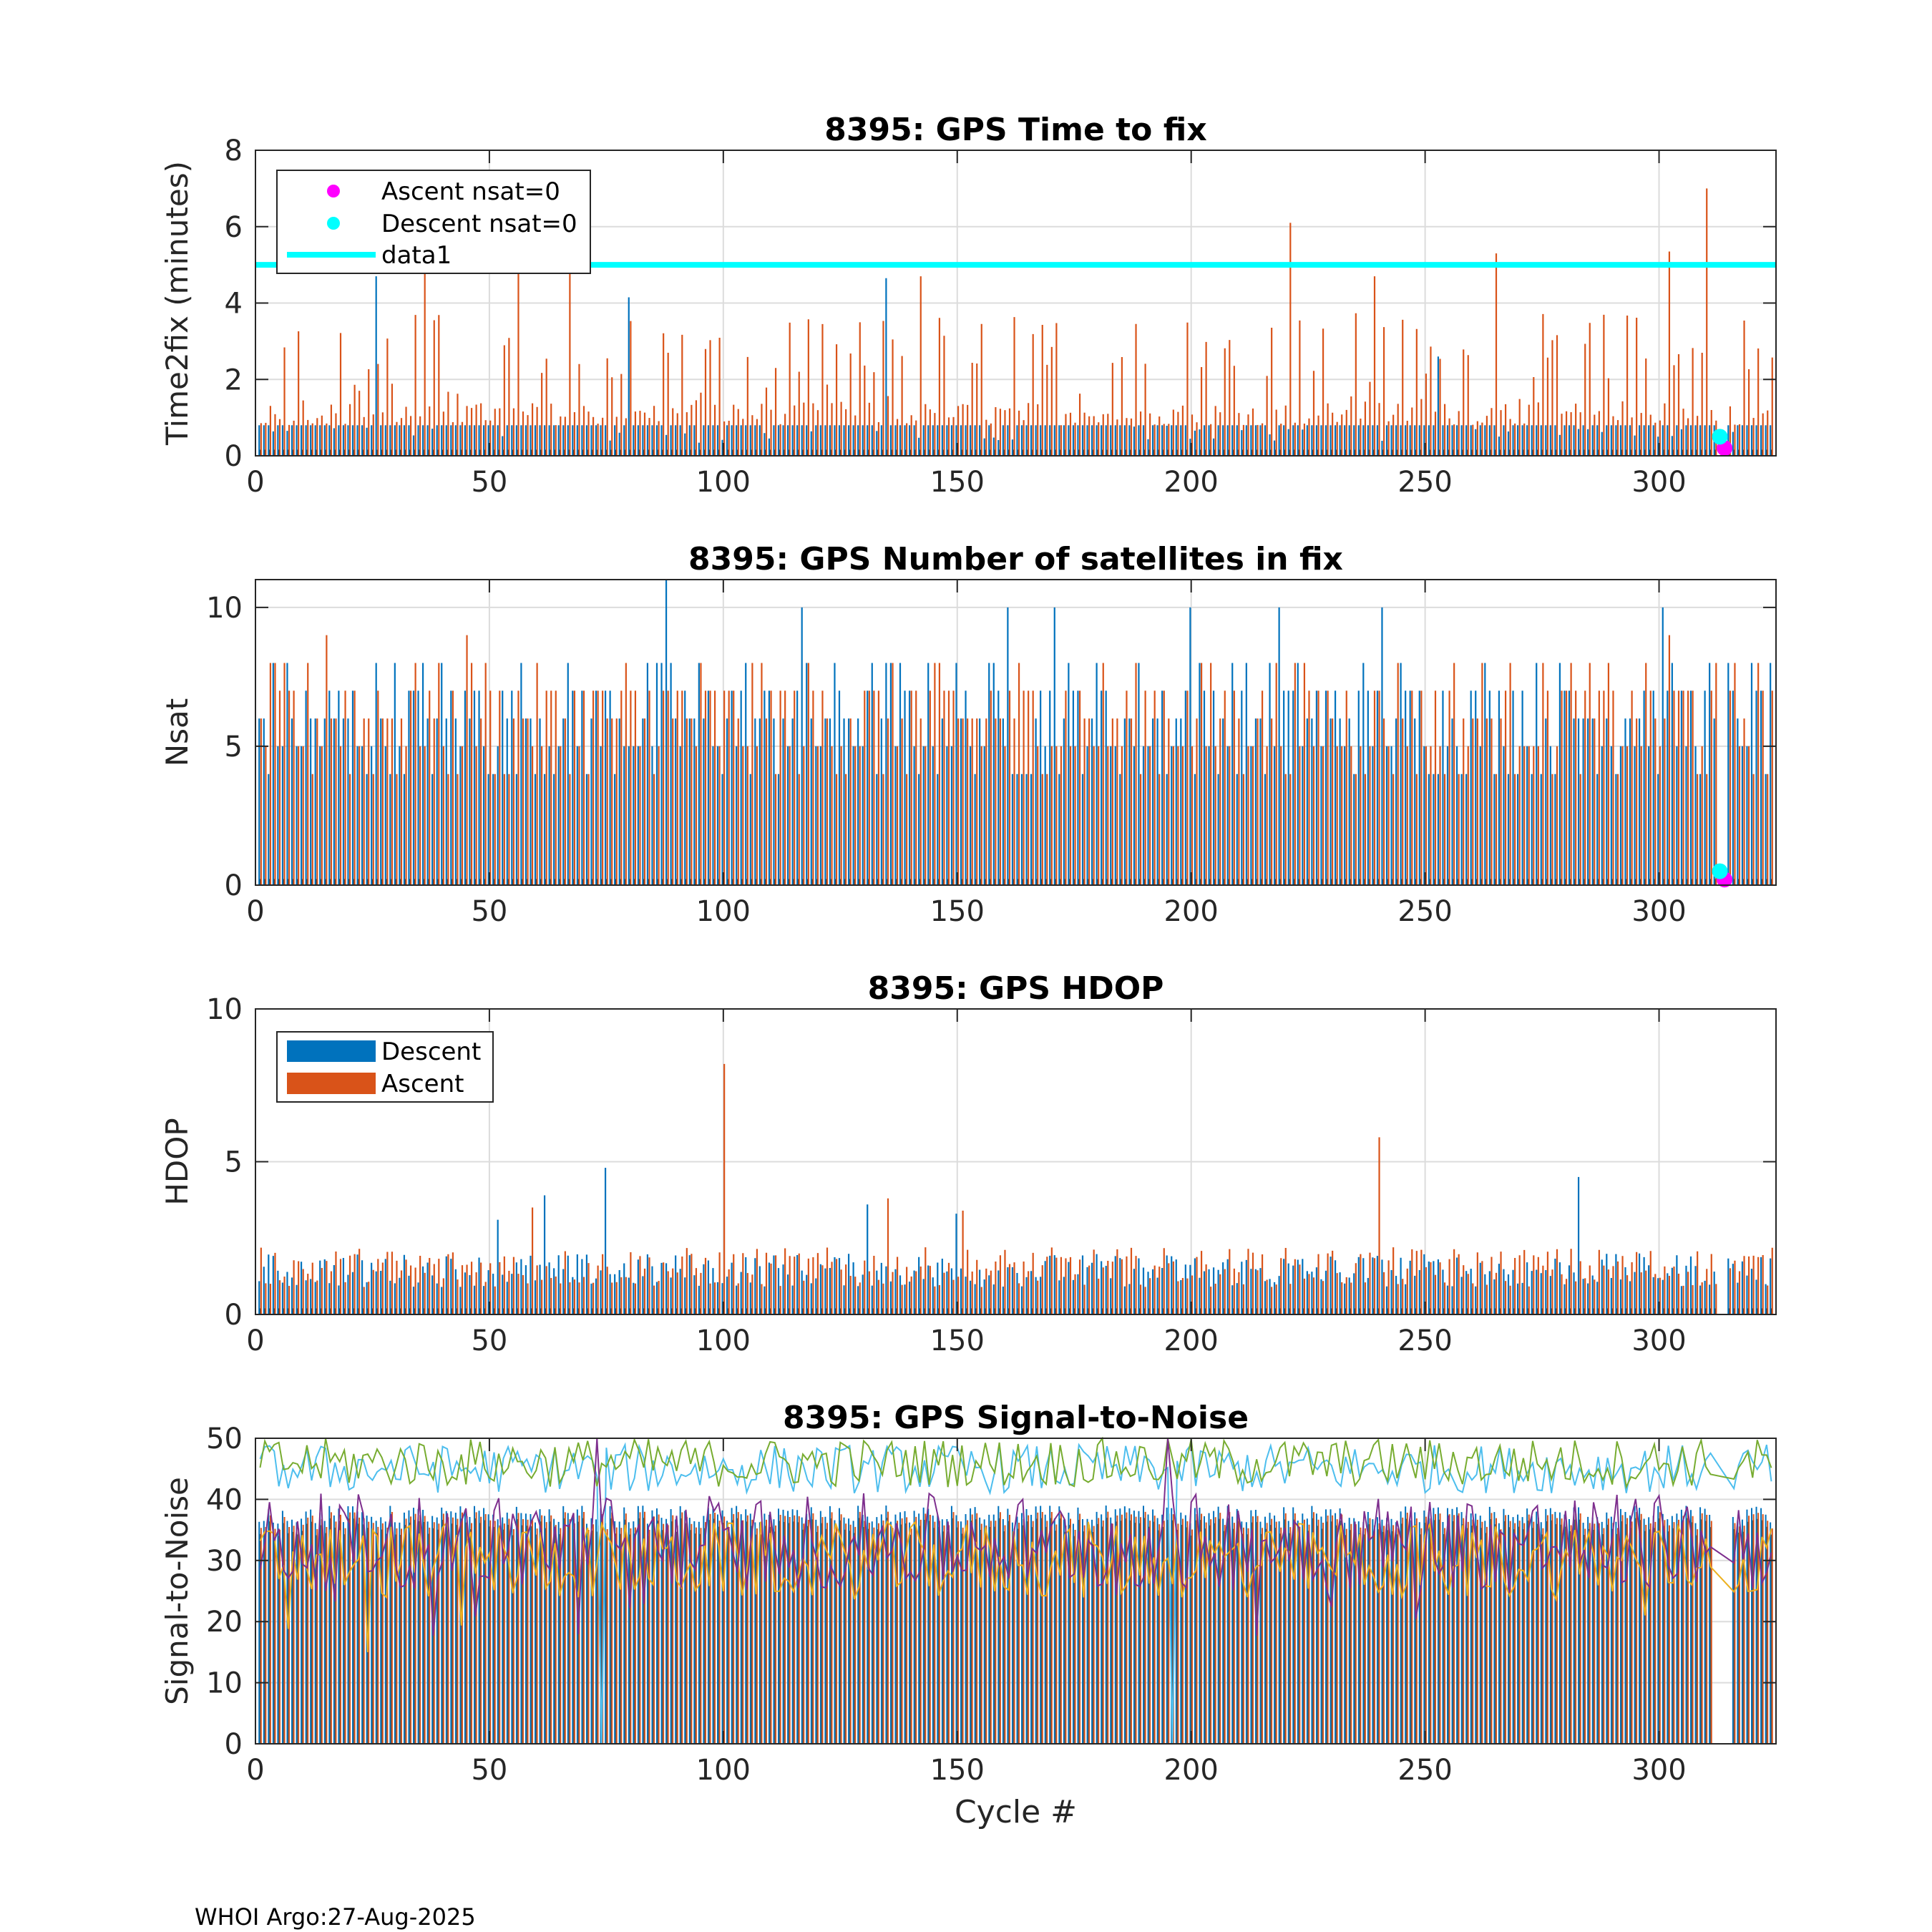  Describe the element at coordinates (224, 1622) in the screenshot. I see `y-tick-label: 20` at that location.